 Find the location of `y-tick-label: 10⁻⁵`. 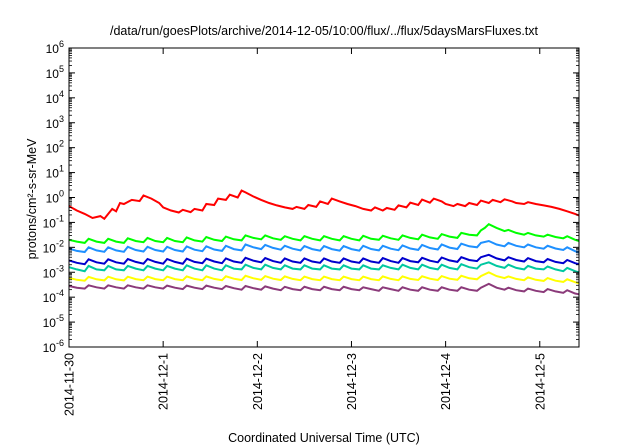

y-tick-label: 10⁻⁵ is located at coordinates (53, 321).